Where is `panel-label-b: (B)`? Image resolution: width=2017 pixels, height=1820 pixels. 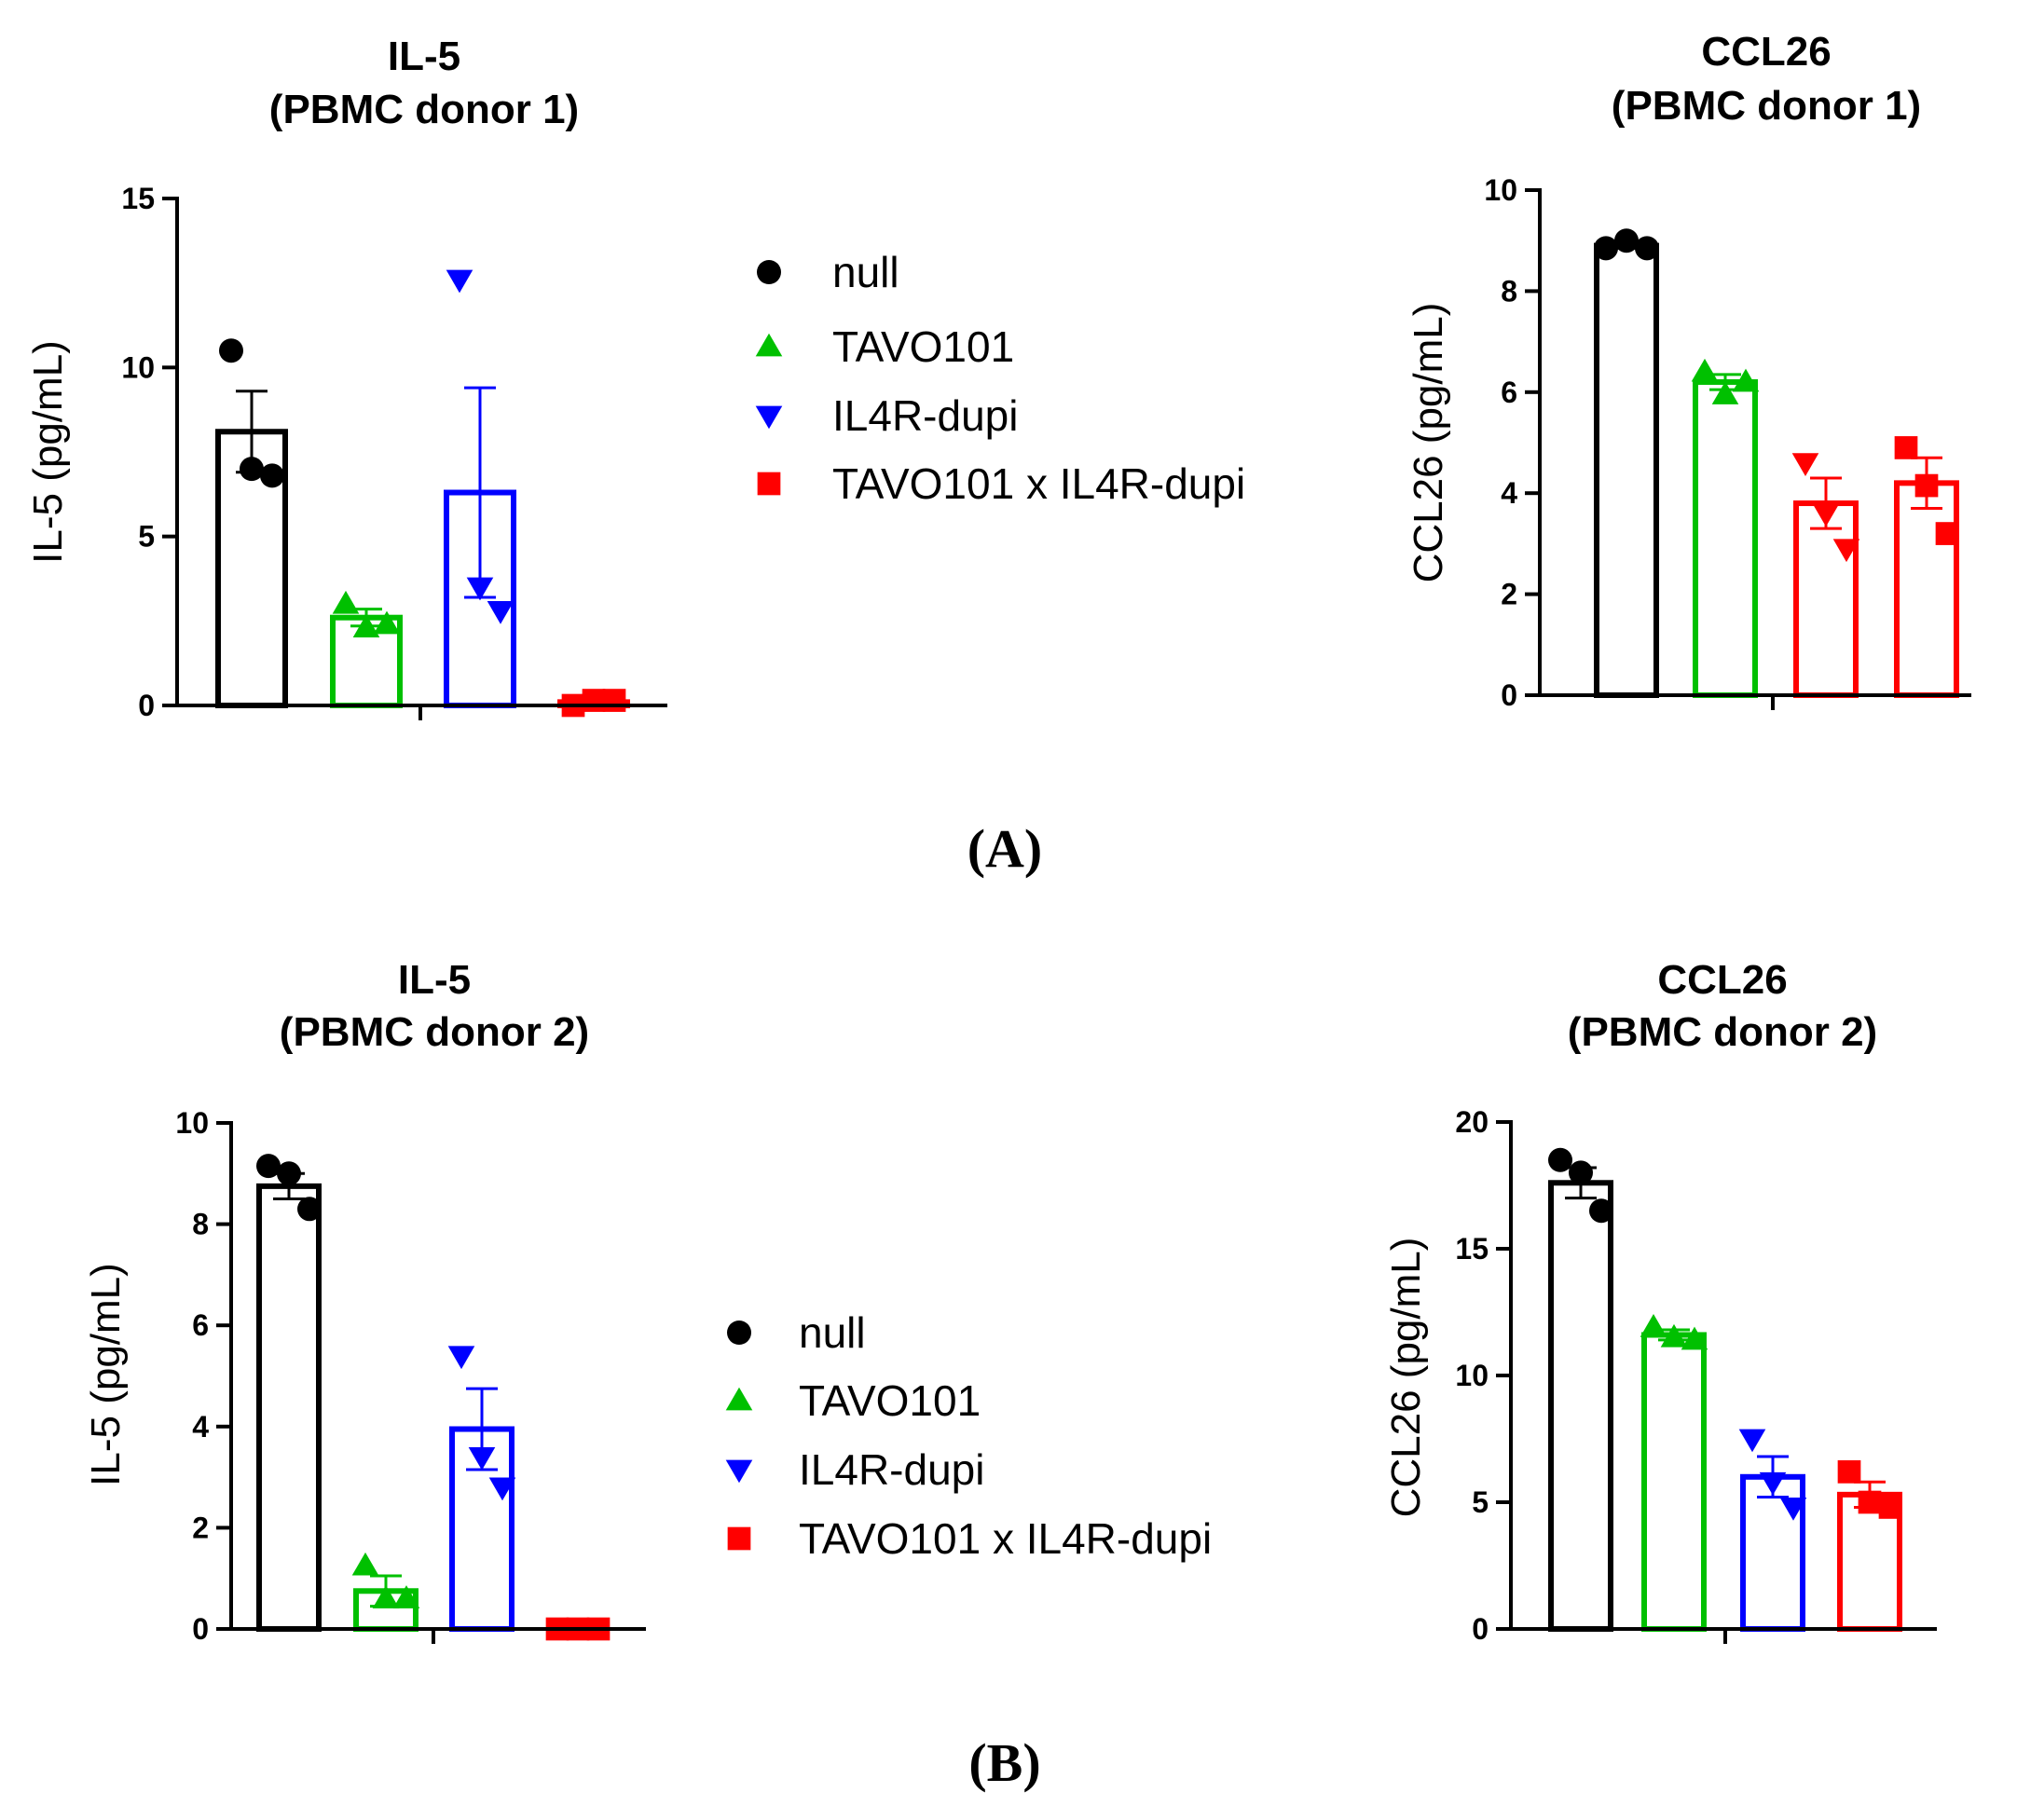
panel-label-b: (B) is located at coordinates (1004, 1762).